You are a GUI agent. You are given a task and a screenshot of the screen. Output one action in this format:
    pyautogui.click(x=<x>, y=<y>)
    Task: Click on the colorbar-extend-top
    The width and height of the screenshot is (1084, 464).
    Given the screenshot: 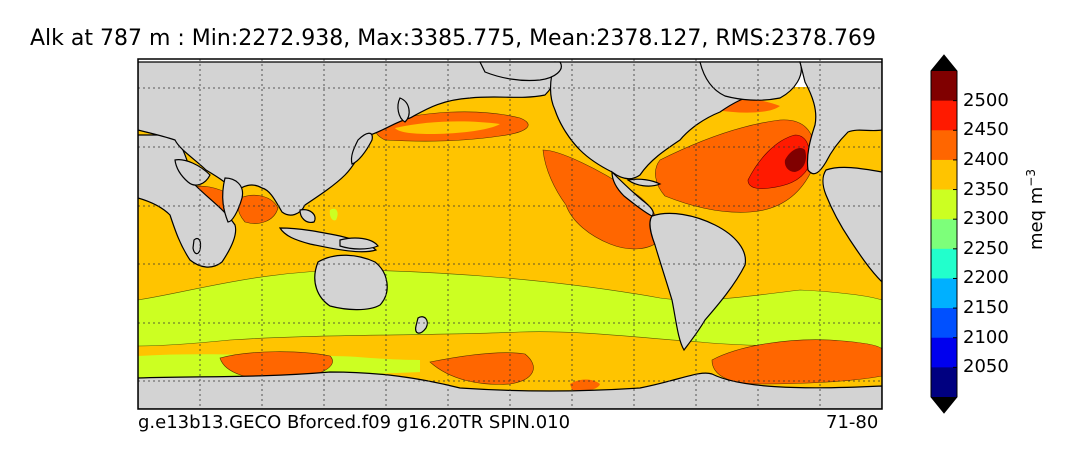 What is the action you would take?
    pyautogui.click(x=944, y=63)
    